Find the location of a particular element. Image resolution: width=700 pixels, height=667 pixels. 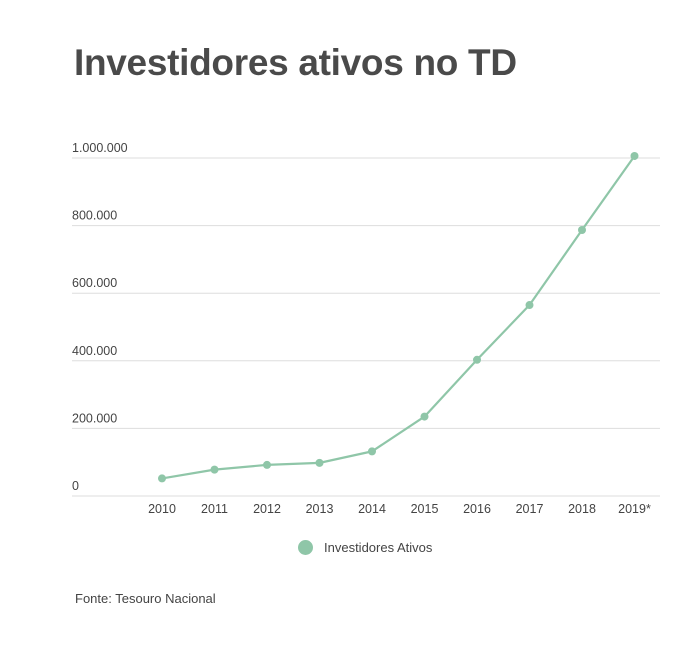

x-tick-label: 2010 is located at coordinates (162, 509).